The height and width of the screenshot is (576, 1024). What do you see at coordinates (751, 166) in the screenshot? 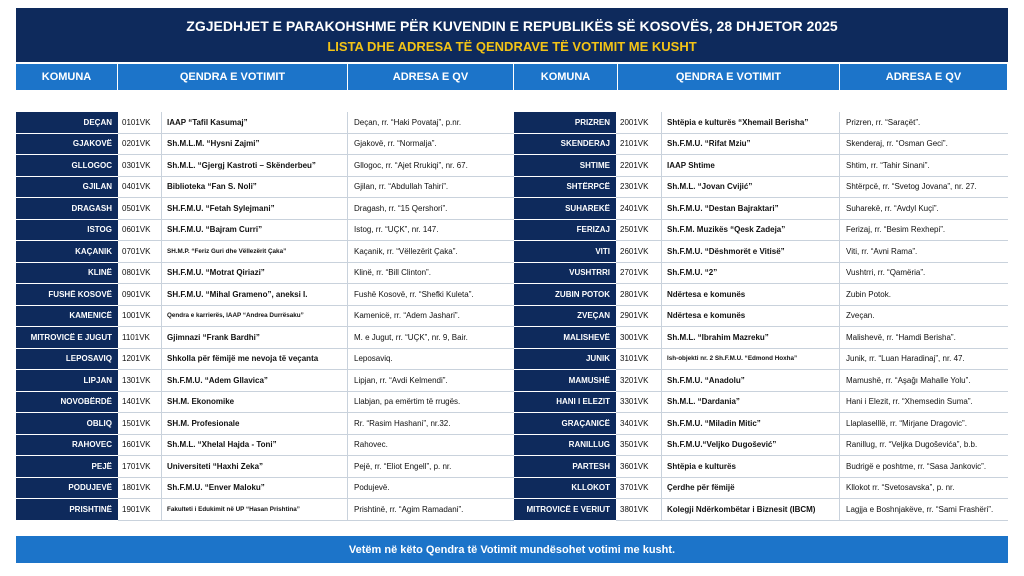
I see `voting-center: IAAP Shtime` at bounding box center [751, 166].